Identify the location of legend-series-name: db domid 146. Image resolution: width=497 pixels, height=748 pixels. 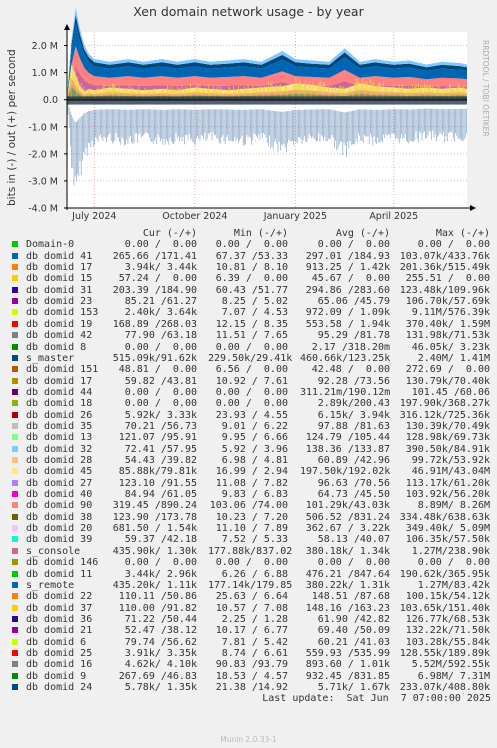
(62, 563).